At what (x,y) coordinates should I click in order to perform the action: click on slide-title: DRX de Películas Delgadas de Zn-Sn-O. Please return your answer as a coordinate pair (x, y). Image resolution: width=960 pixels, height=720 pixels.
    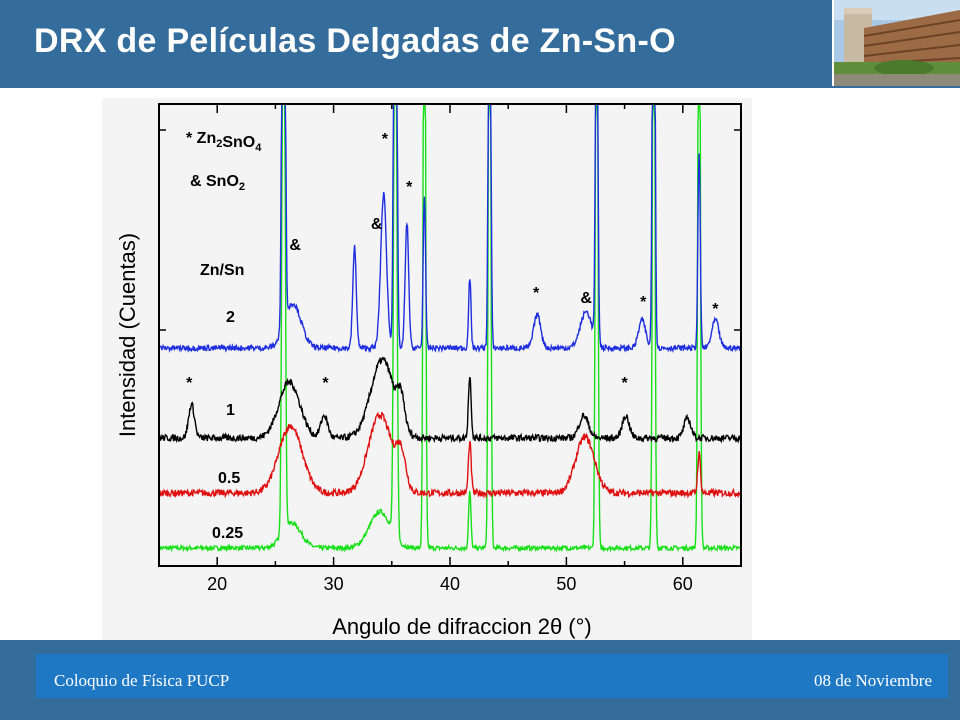
    Looking at the image, I should click on (355, 41).